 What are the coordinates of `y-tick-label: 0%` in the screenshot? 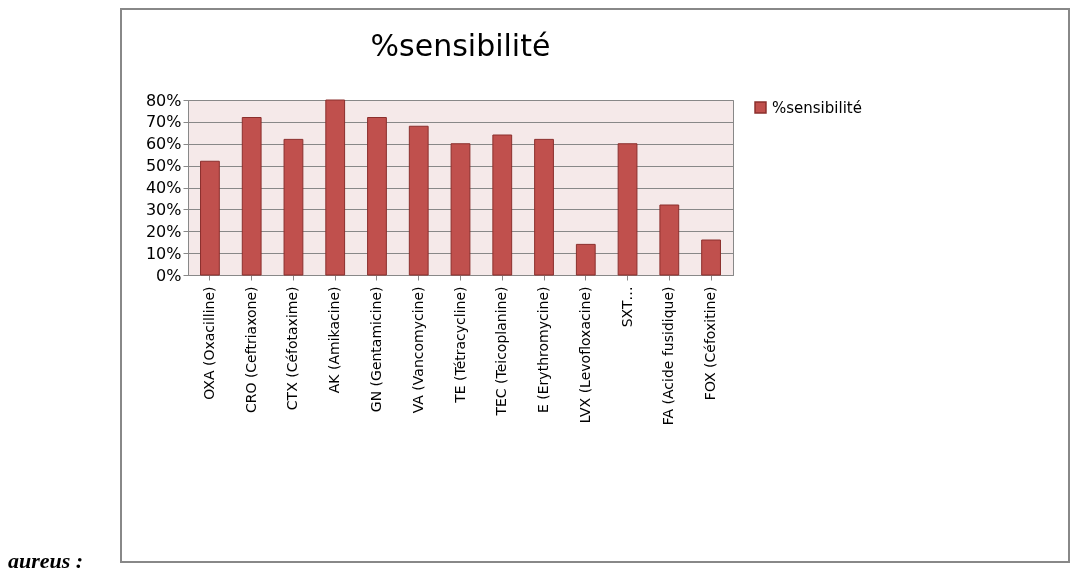 It's located at (169, 275).